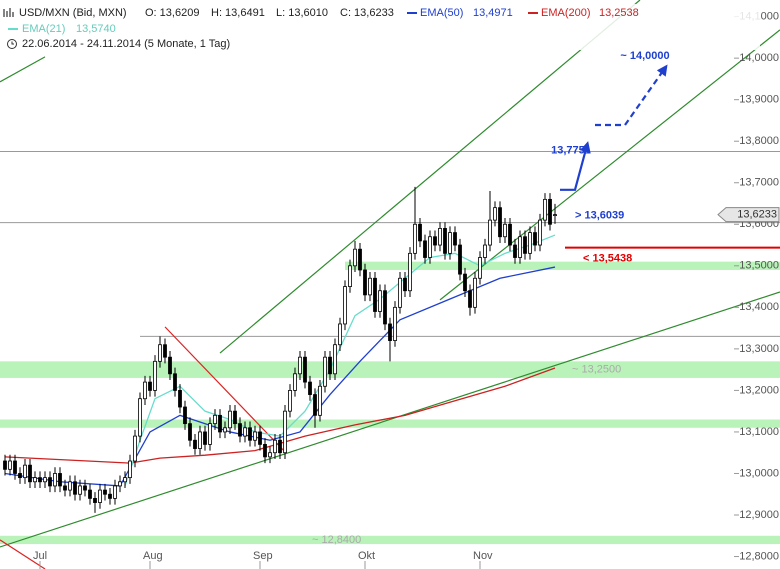 The height and width of the screenshot is (569, 780). Describe the element at coordinates (366, 556) in the screenshot. I see `x-tick-label: Okt` at that location.